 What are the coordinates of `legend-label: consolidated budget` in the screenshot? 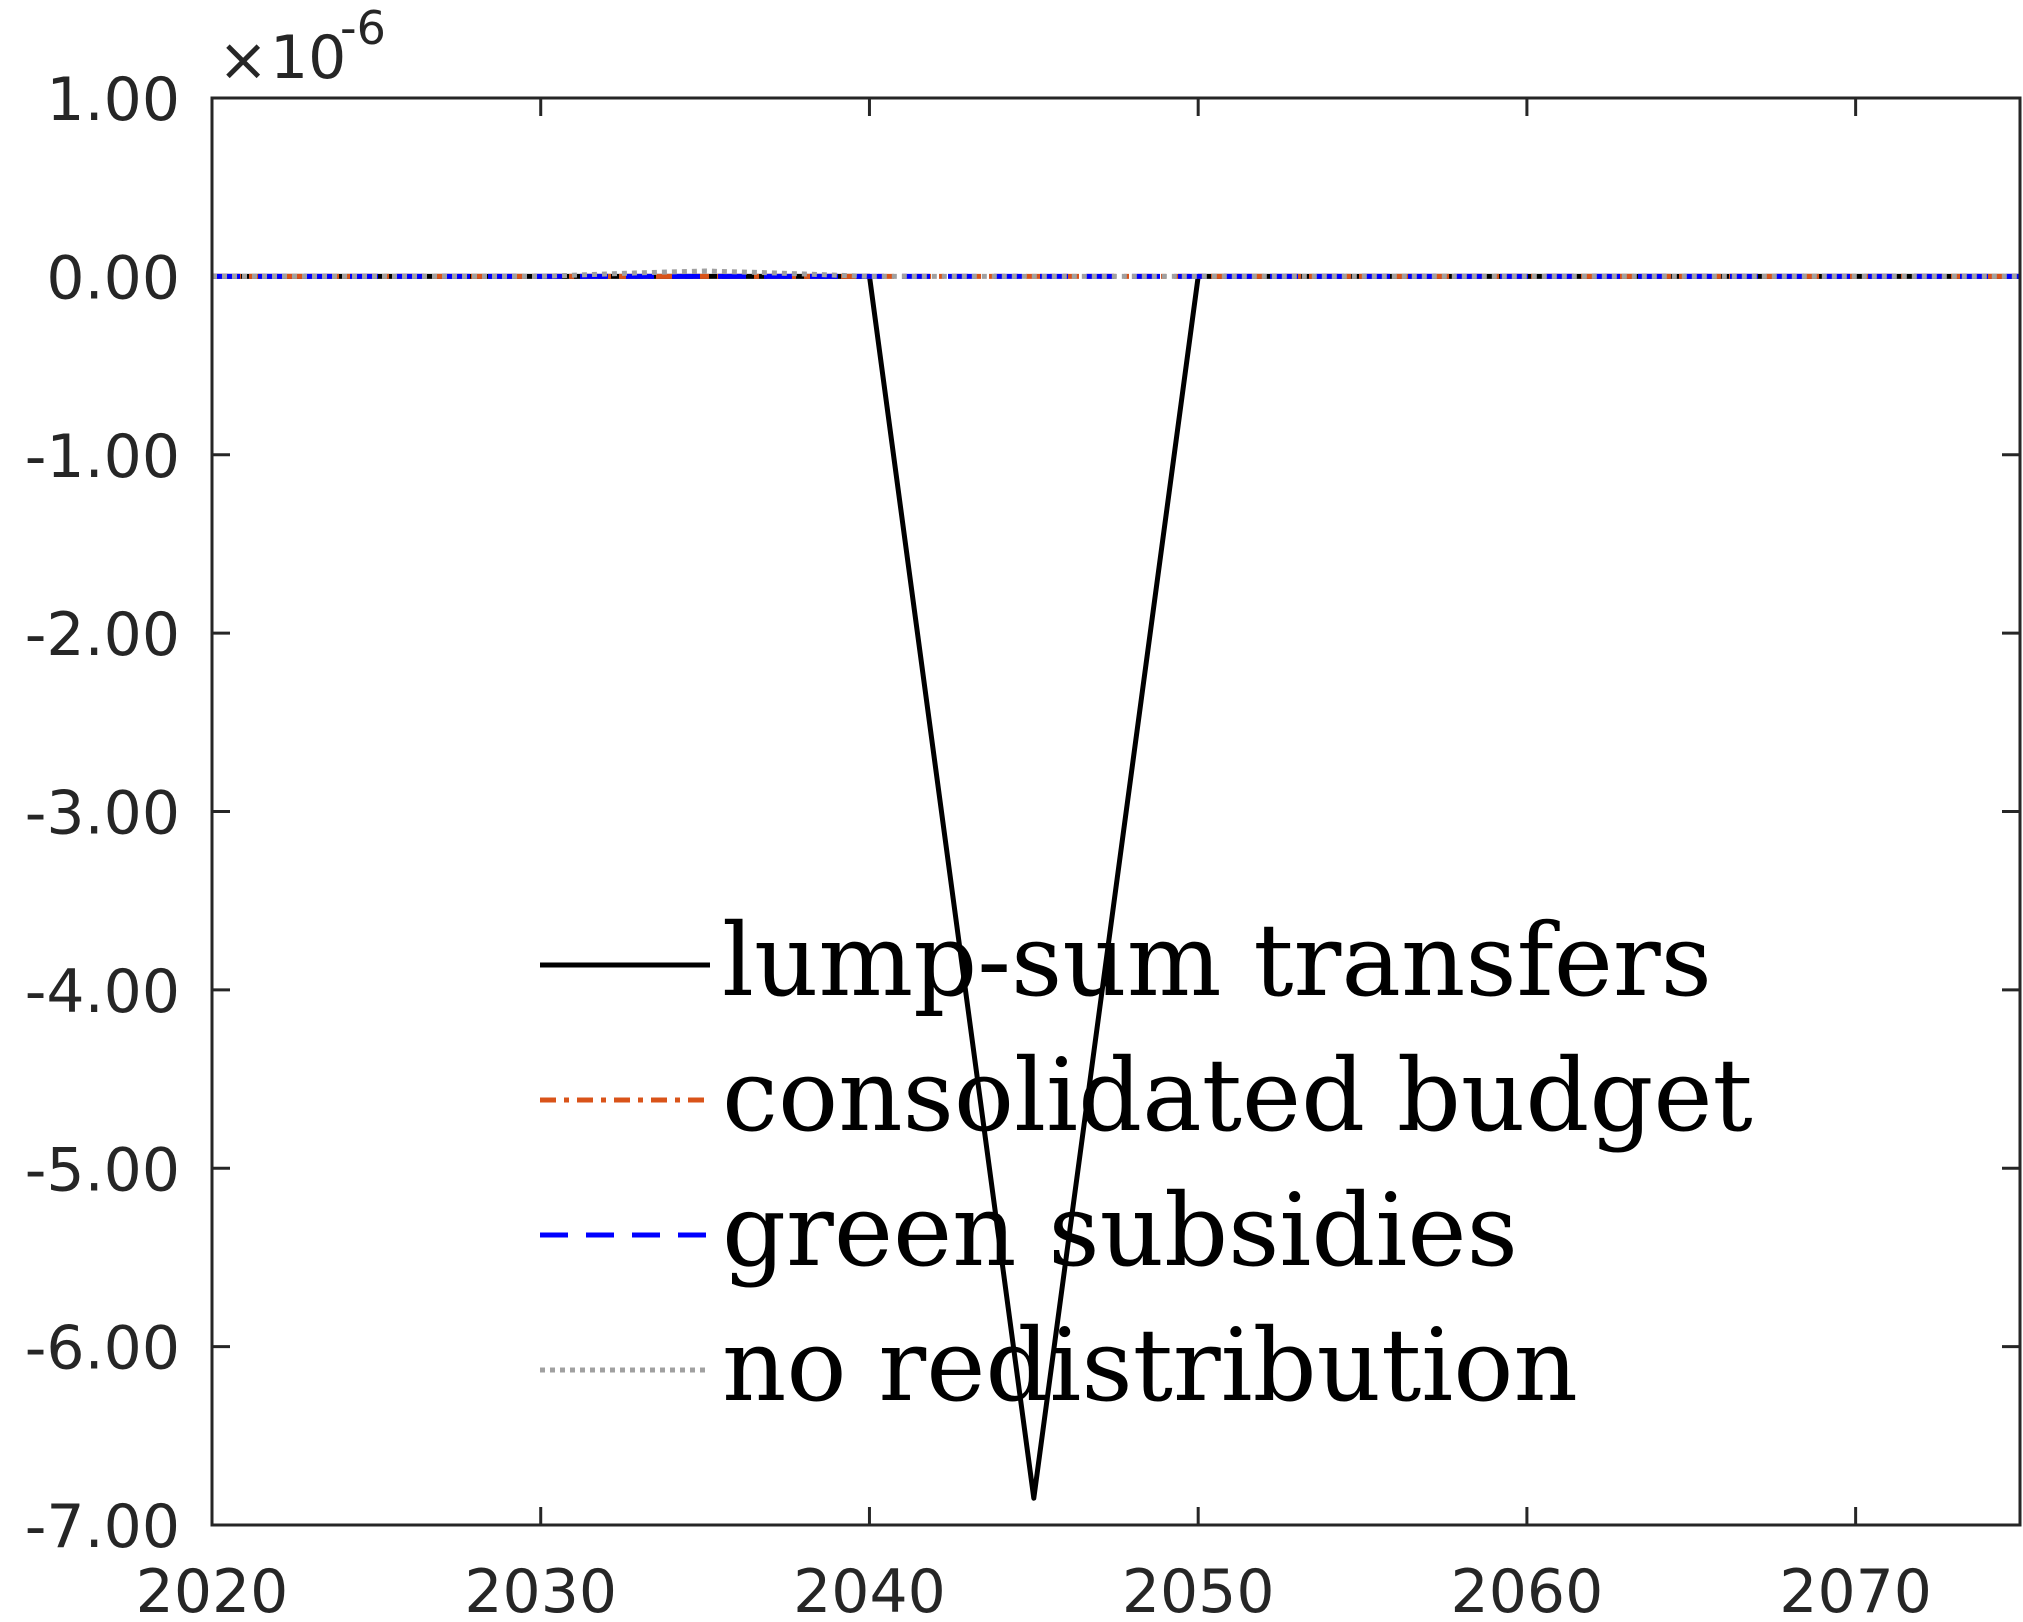 It's located at (1237, 1095).